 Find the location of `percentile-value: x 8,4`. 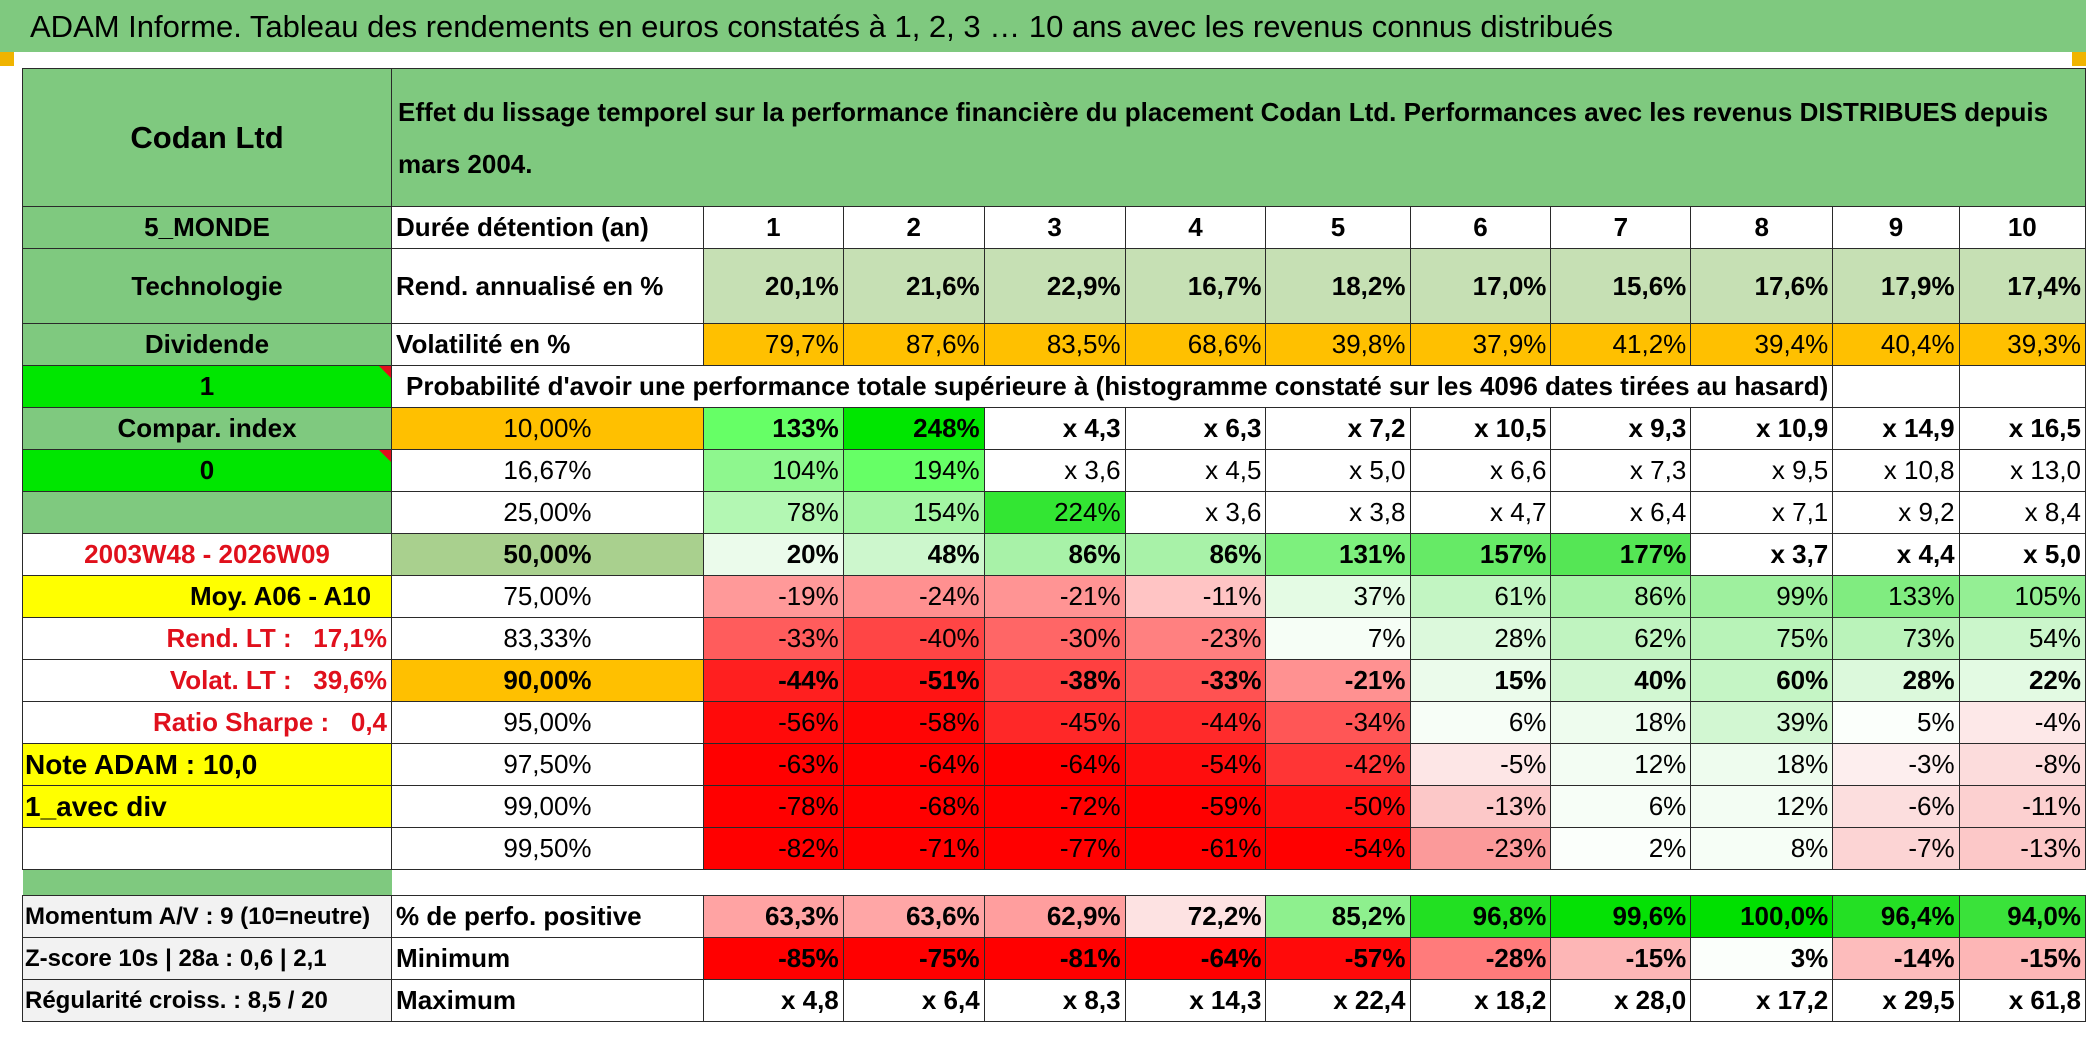

percentile-value: x 8,4 is located at coordinates (2022, 512).